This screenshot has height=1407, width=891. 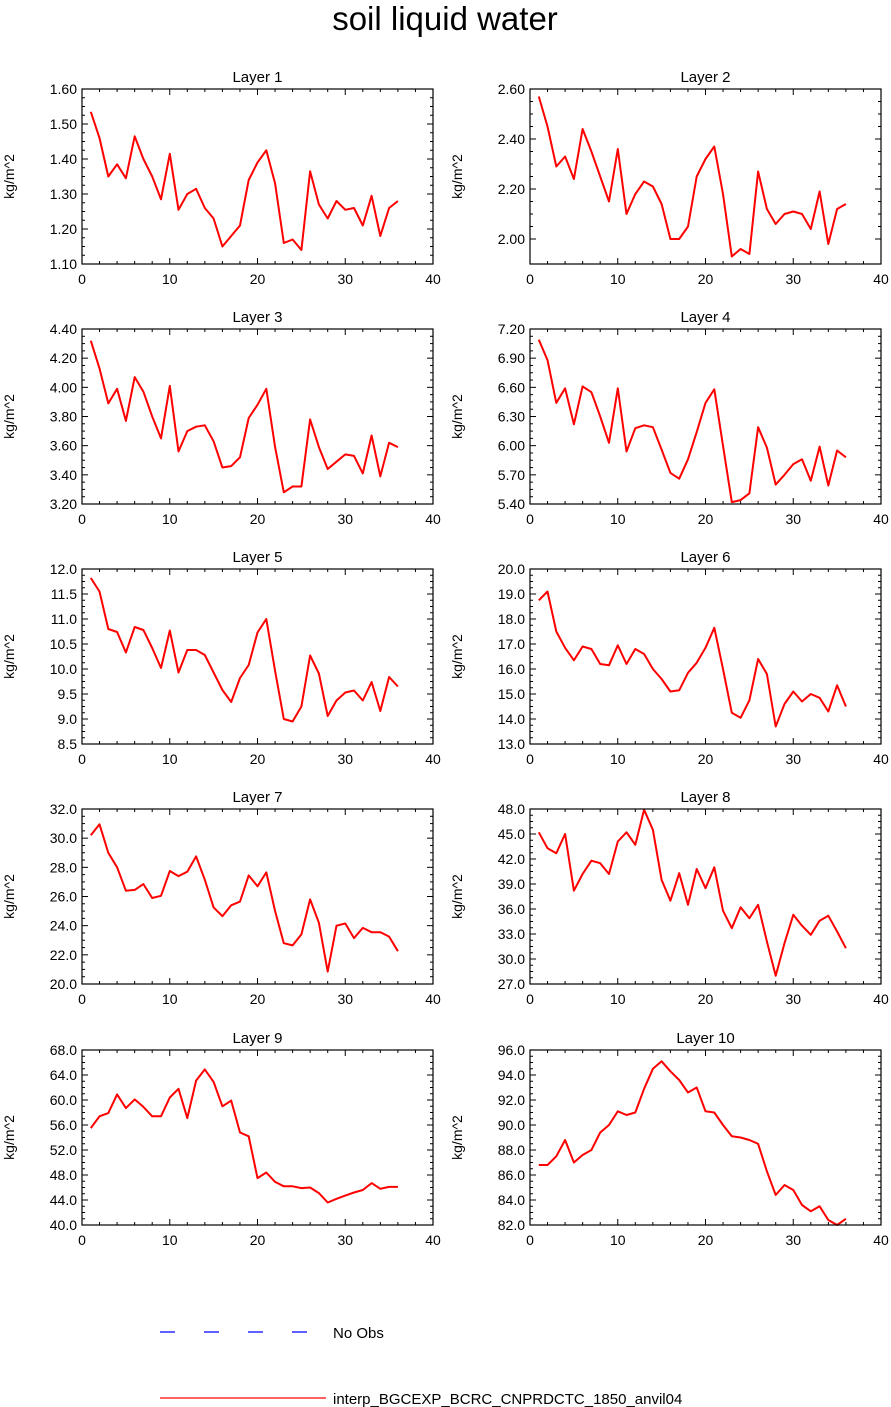 I want to click on y-tick-label: 19.0, so click(x=511, y=594).